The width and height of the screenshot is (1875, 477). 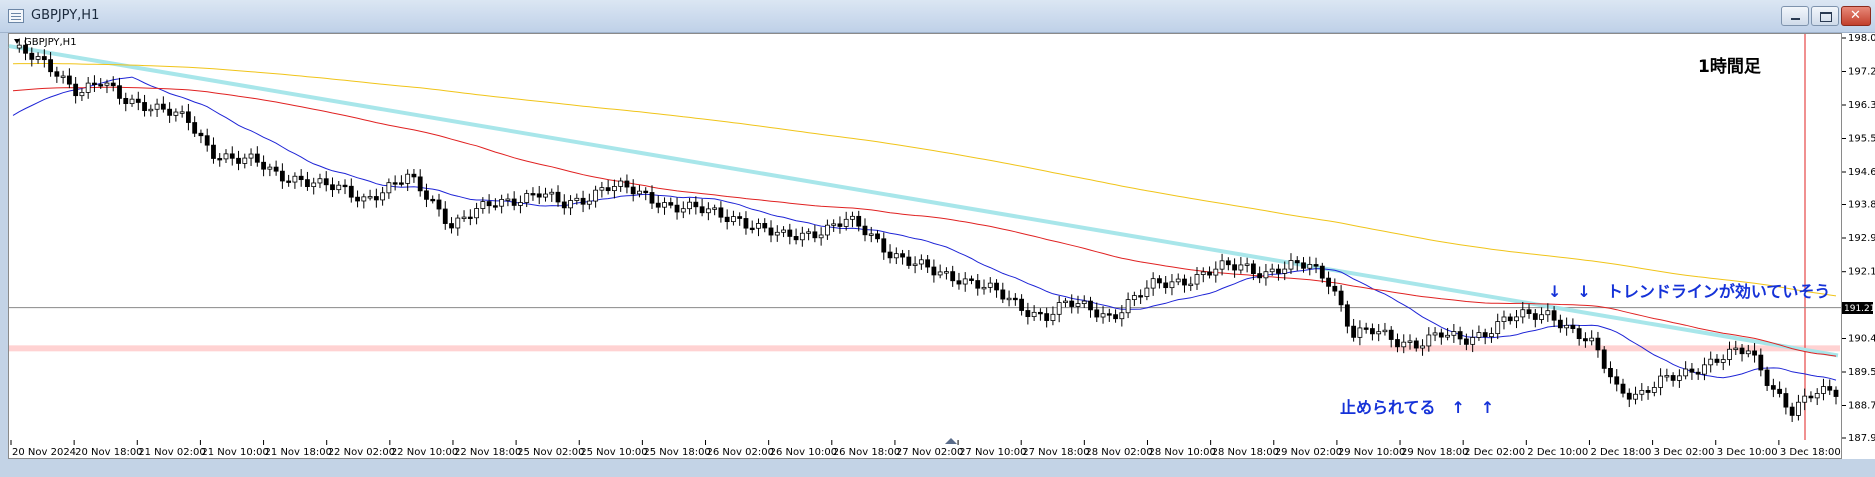 What do you see at coordinates (361, 452) in the screenshot?
I see `time-tick-label: 22 Nov 02:00` at bounding box center [361, 452].